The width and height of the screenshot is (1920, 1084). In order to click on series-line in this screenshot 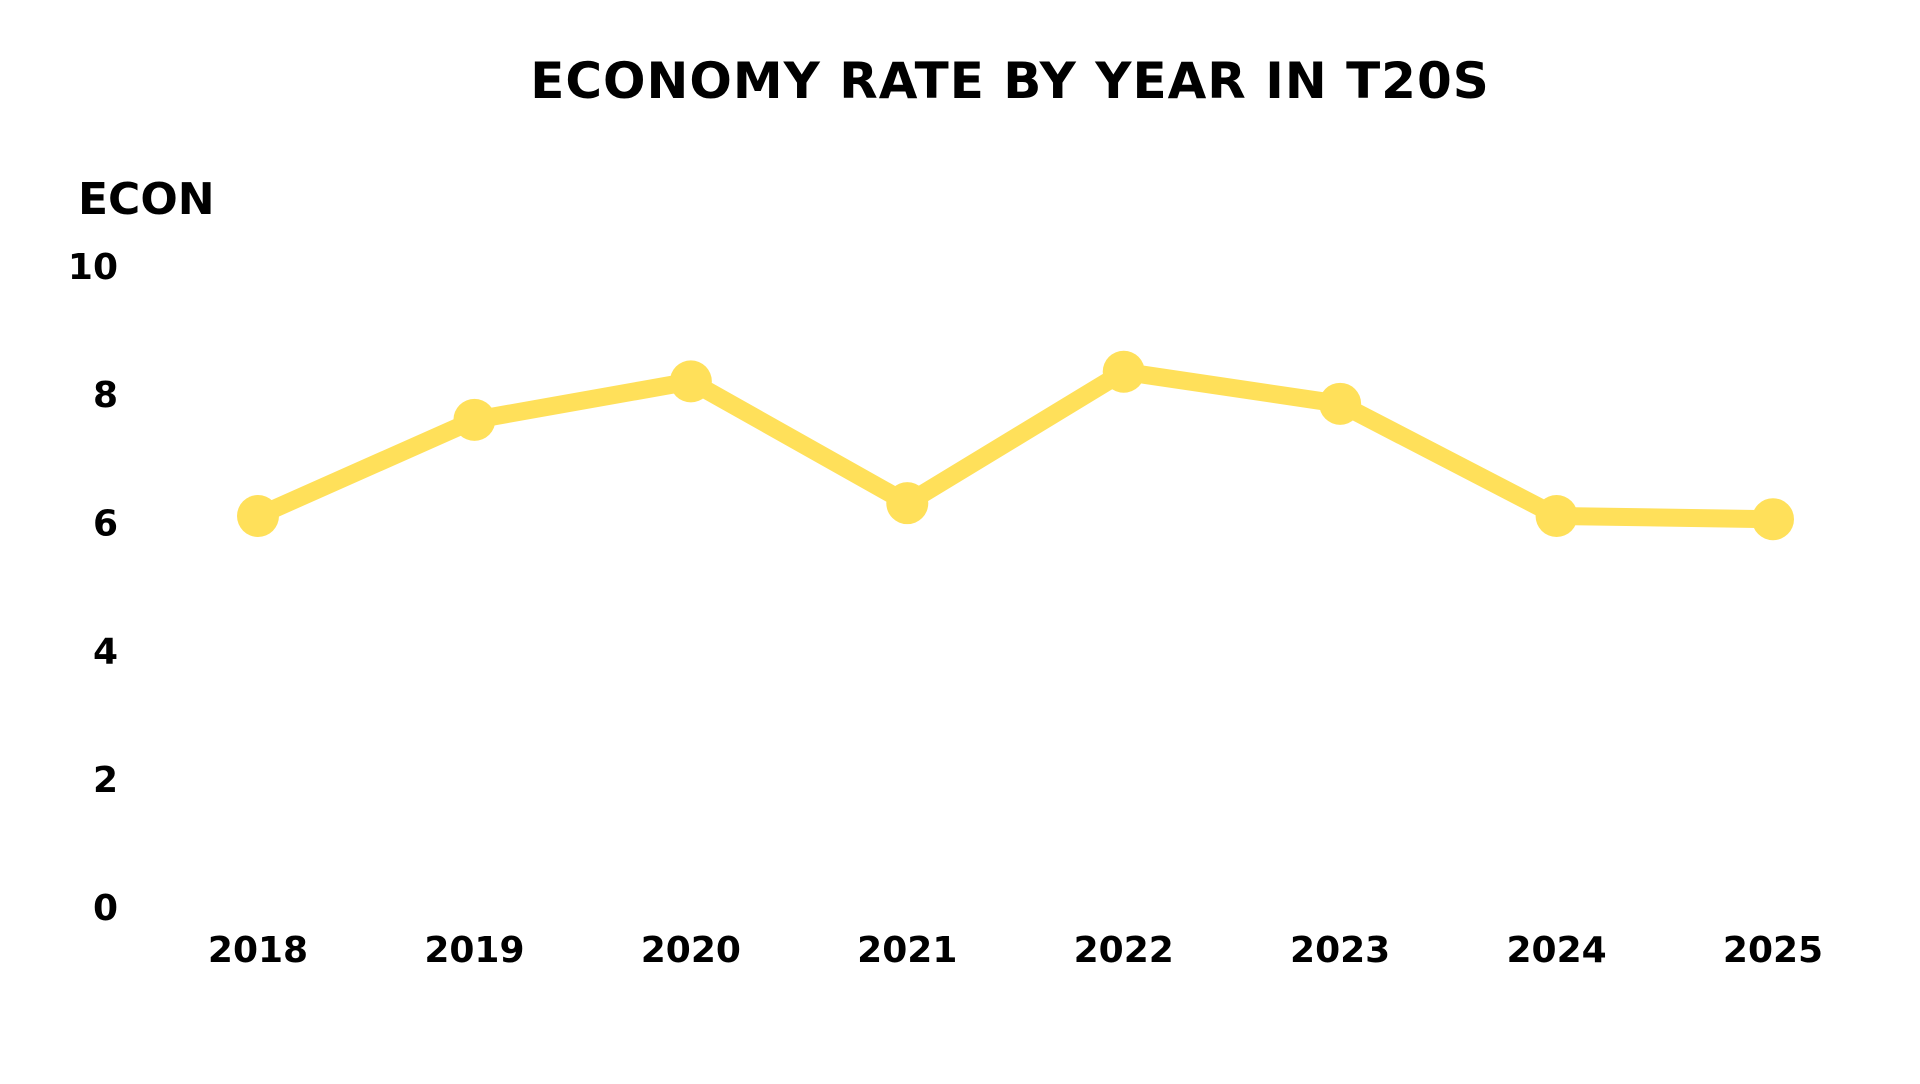, I will do `click(1015, 445)`.